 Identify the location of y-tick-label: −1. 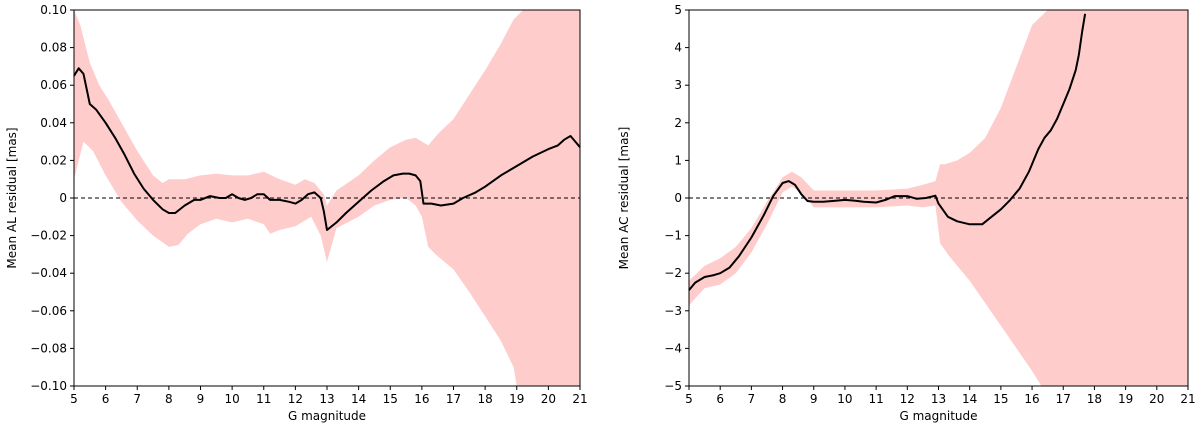
(673, 236).